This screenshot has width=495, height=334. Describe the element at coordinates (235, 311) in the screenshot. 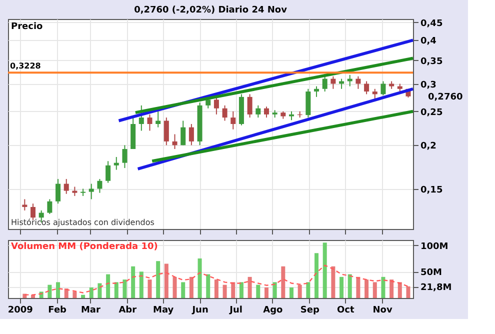

I see `x-tick-label: Jul` at that location.